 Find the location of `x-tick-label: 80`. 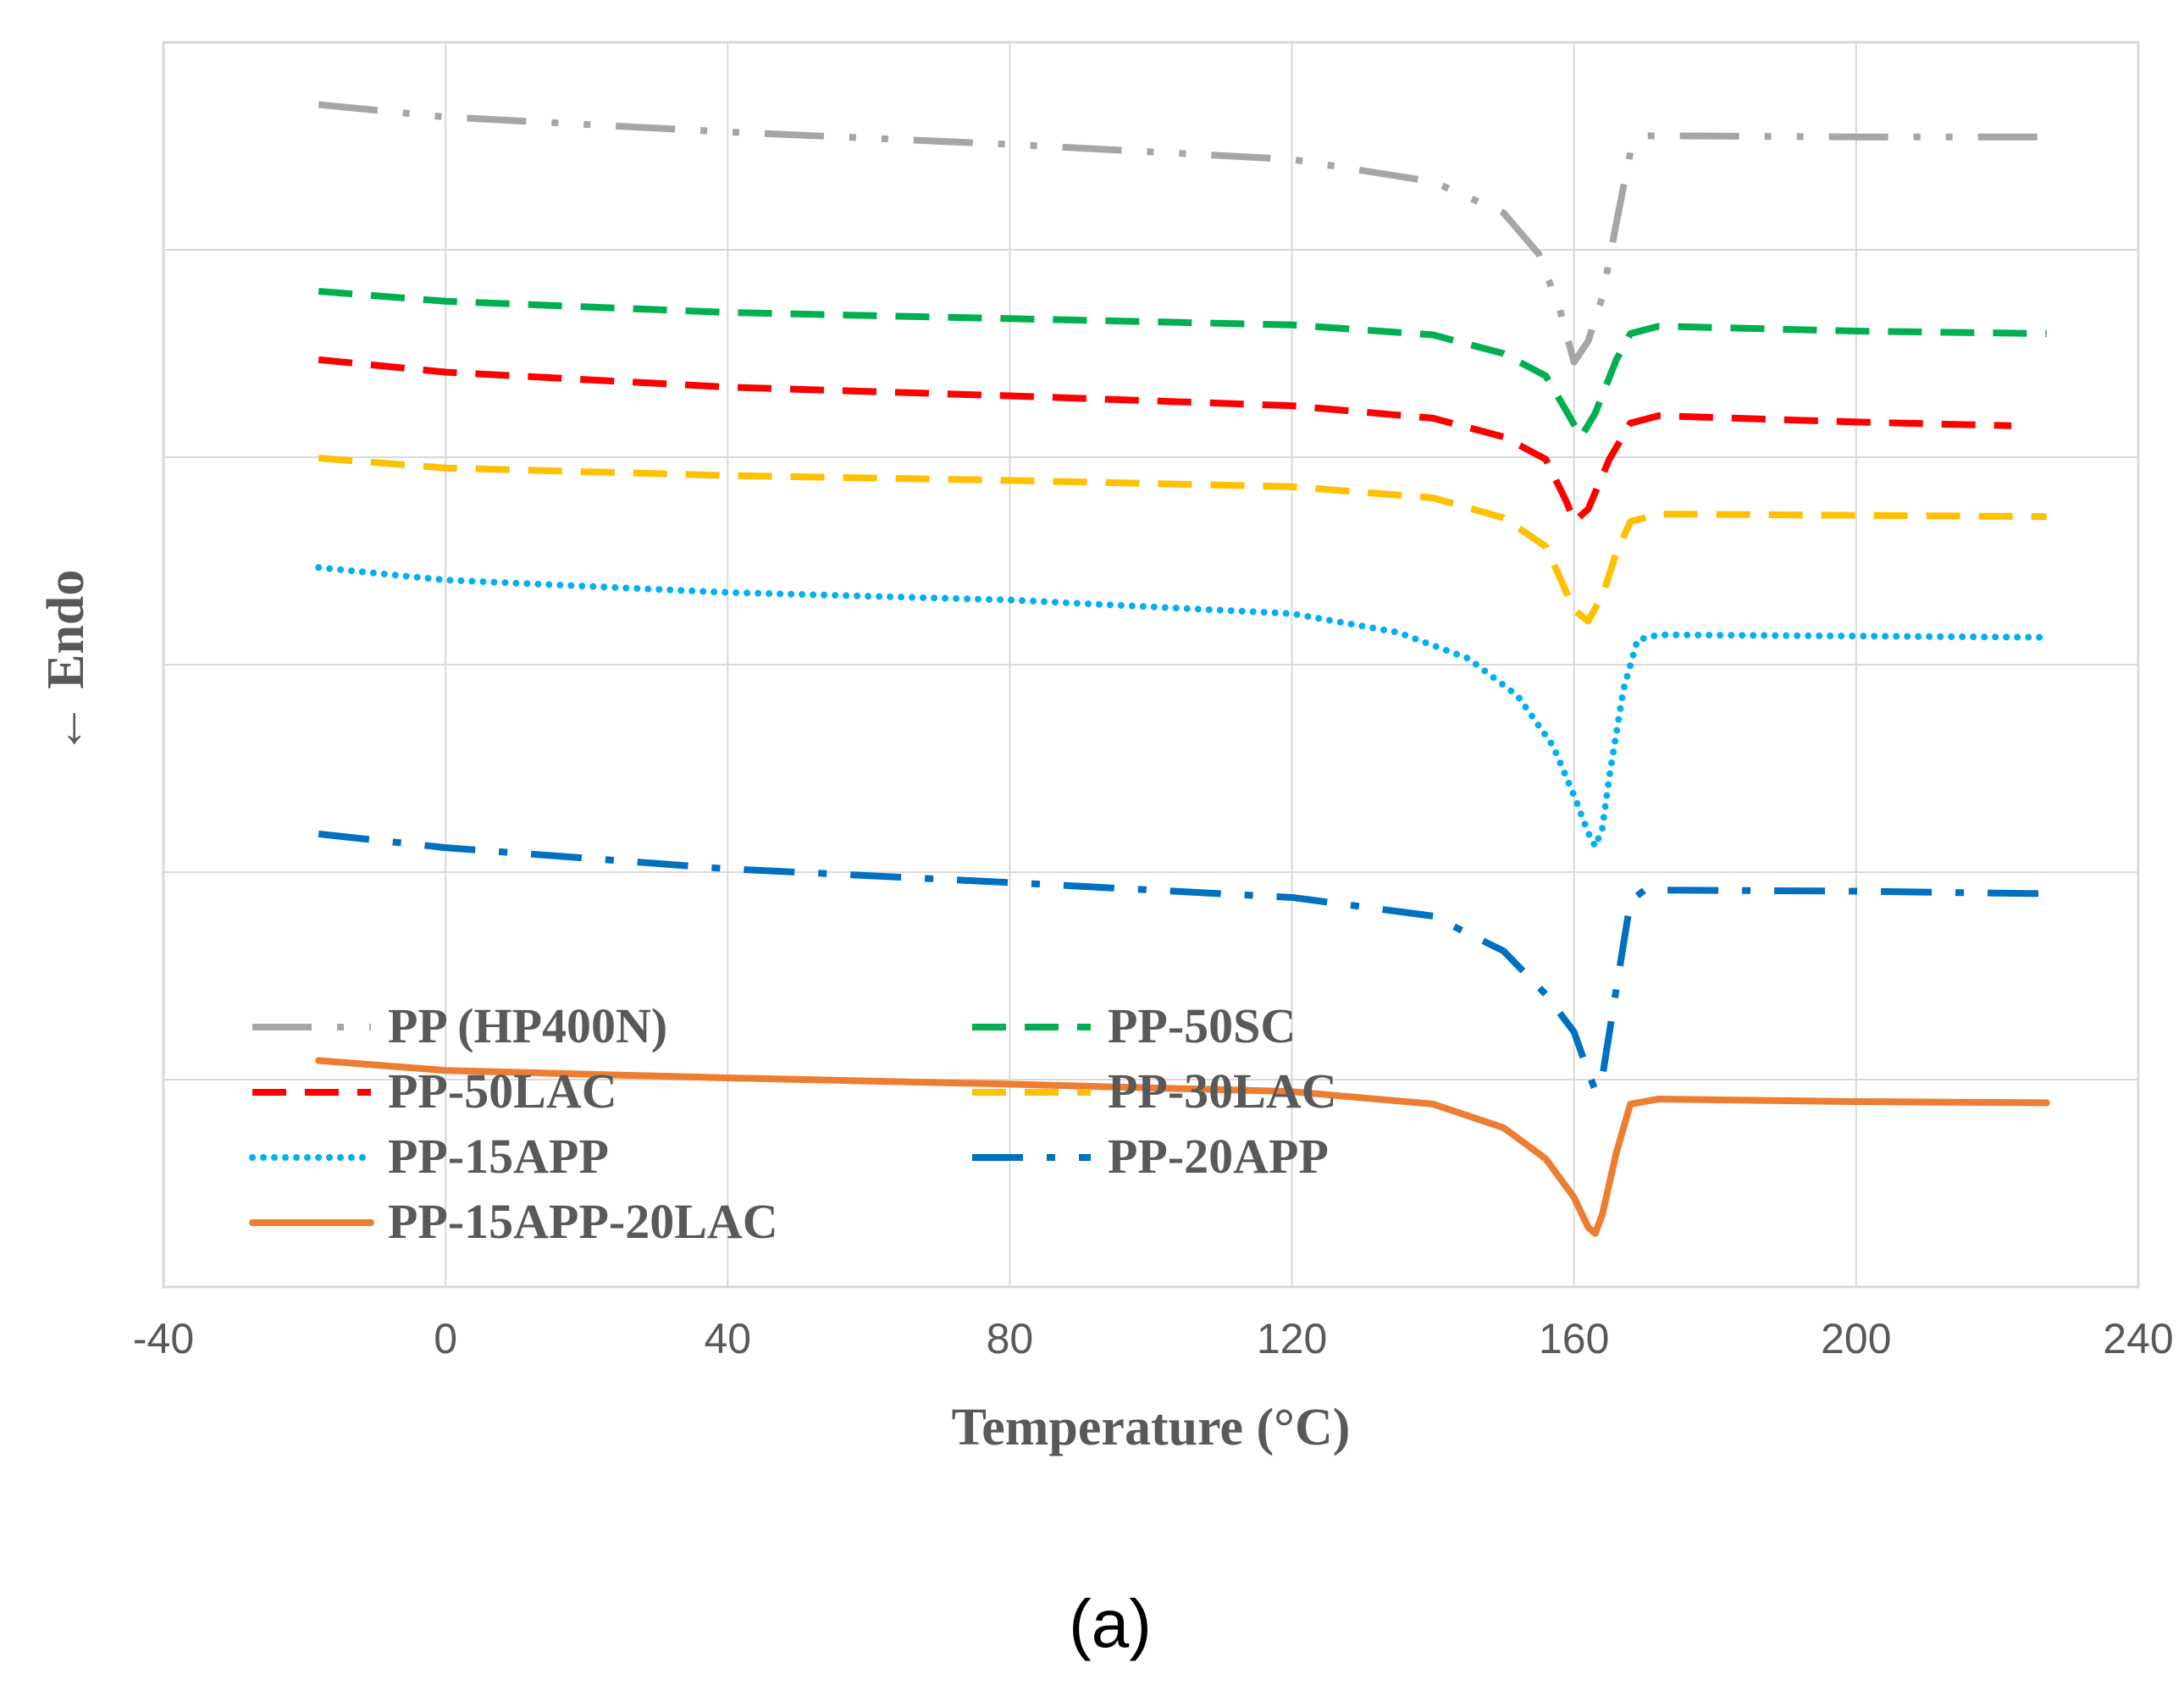

x-tick-label: 80 is located at coordinates (1010, 1338).